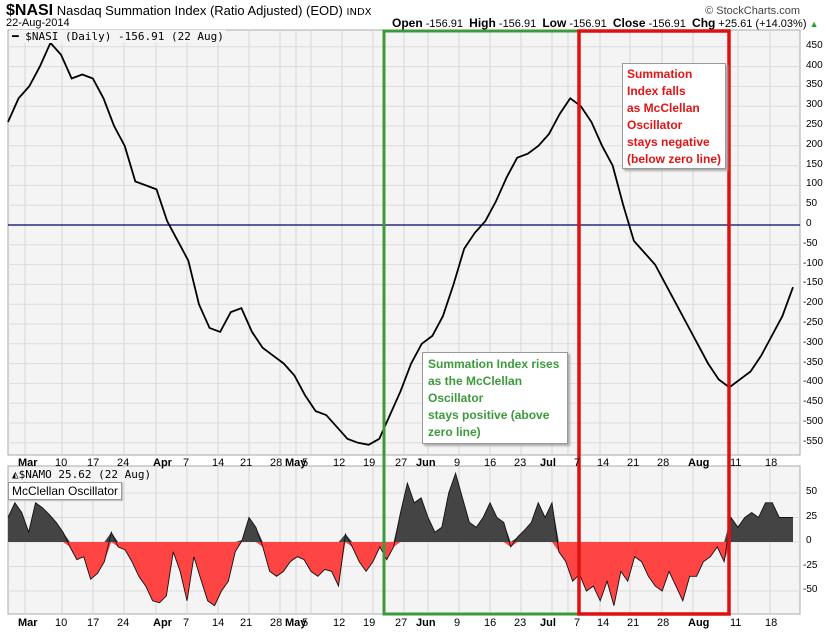  Describe the element at coordinates (814, 124) in the screenshot. I see `y-tick-label: 250` at that location.